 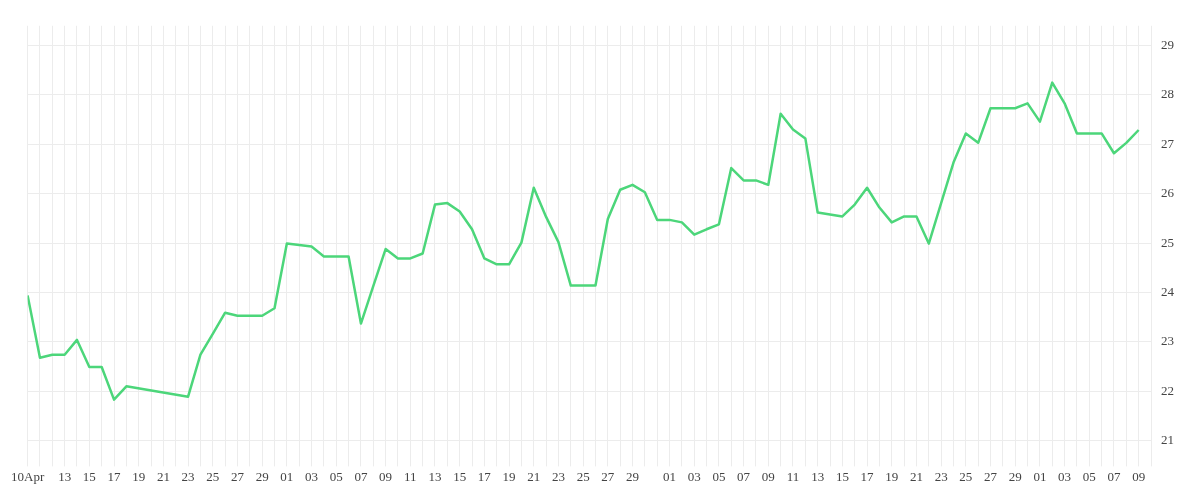 I want to click on y-tick-label: 23, so click(x=1167, y=341).